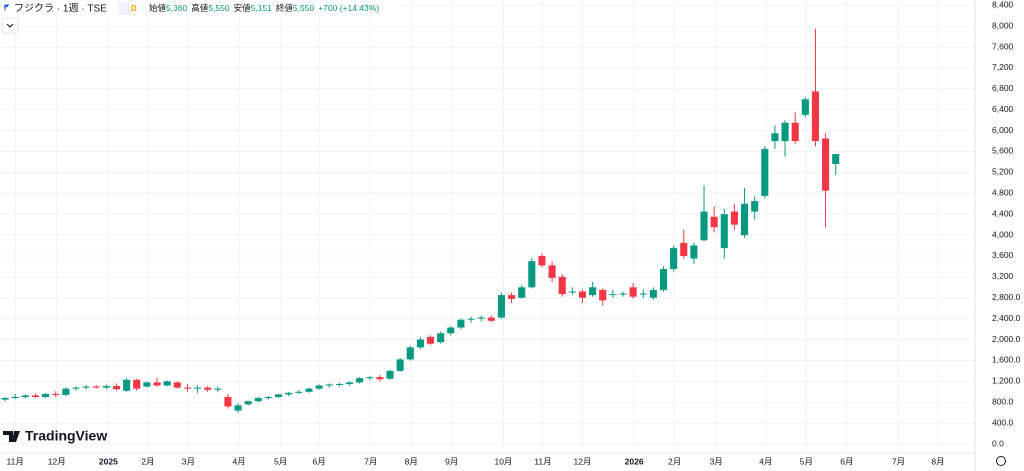 This screenshot has width=1024, height=471. What do you see at coordinates (147, 461) in the screenshot?
I see `x-tick-label: 2月` at bounding box center [147, 461].